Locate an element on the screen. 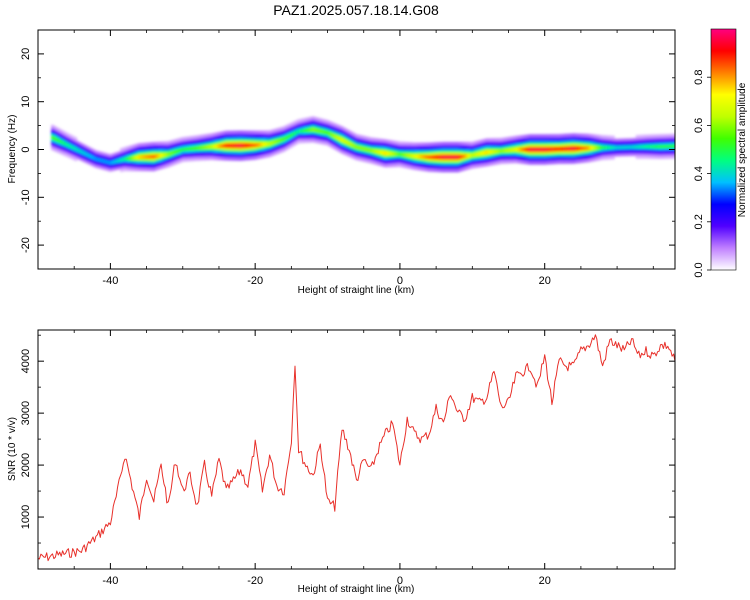 The width and height of the screenshot is (750, 600). colorbar-tick-label: 0.8 is located at coordinates (699, 77).